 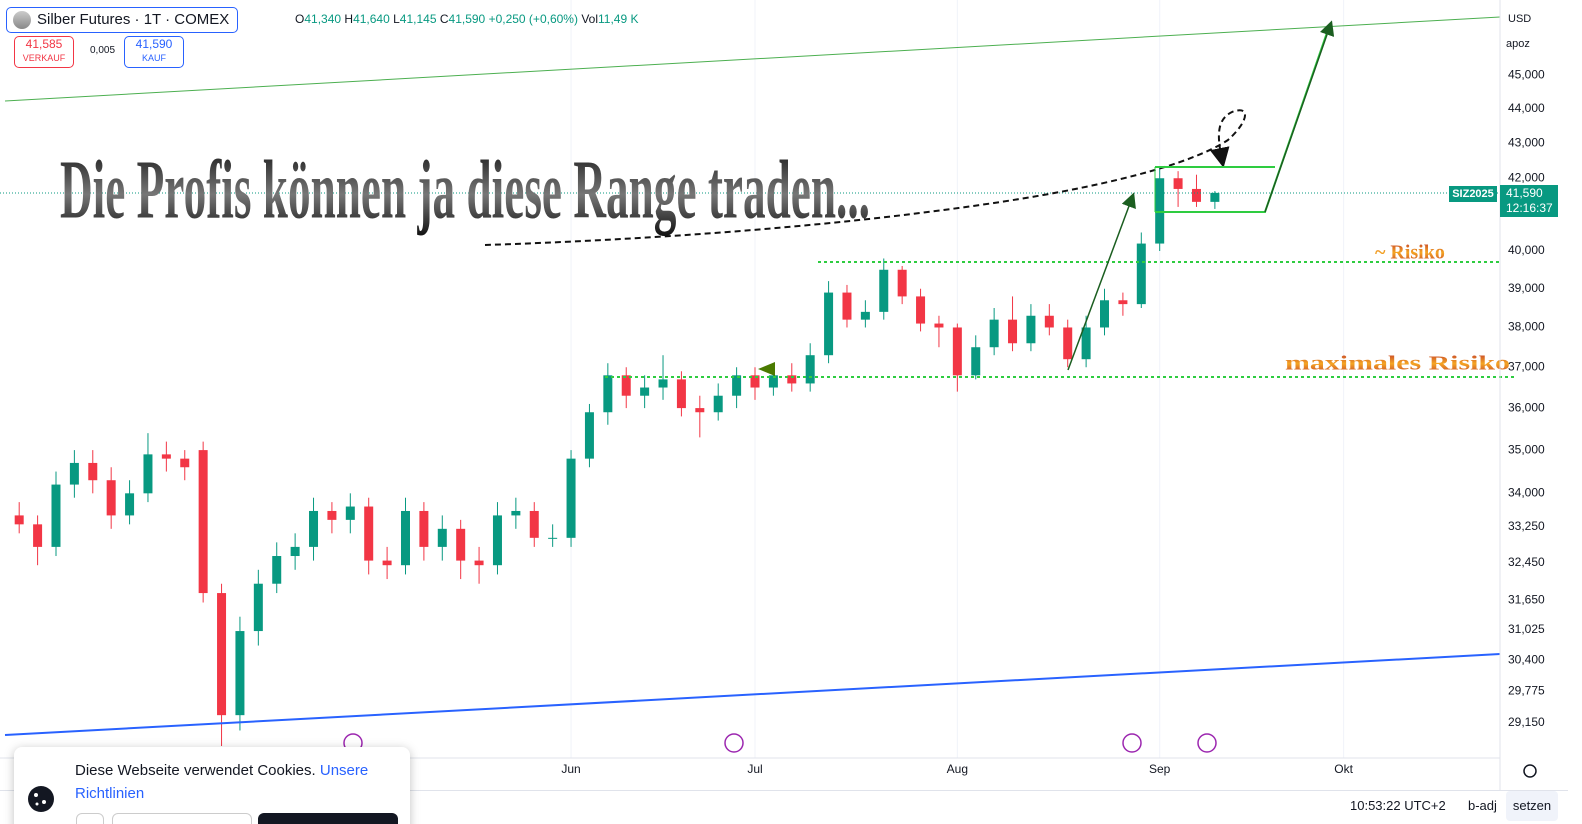 I want to click on y-tick-label: 43,000, so click(x=1526, y=142).